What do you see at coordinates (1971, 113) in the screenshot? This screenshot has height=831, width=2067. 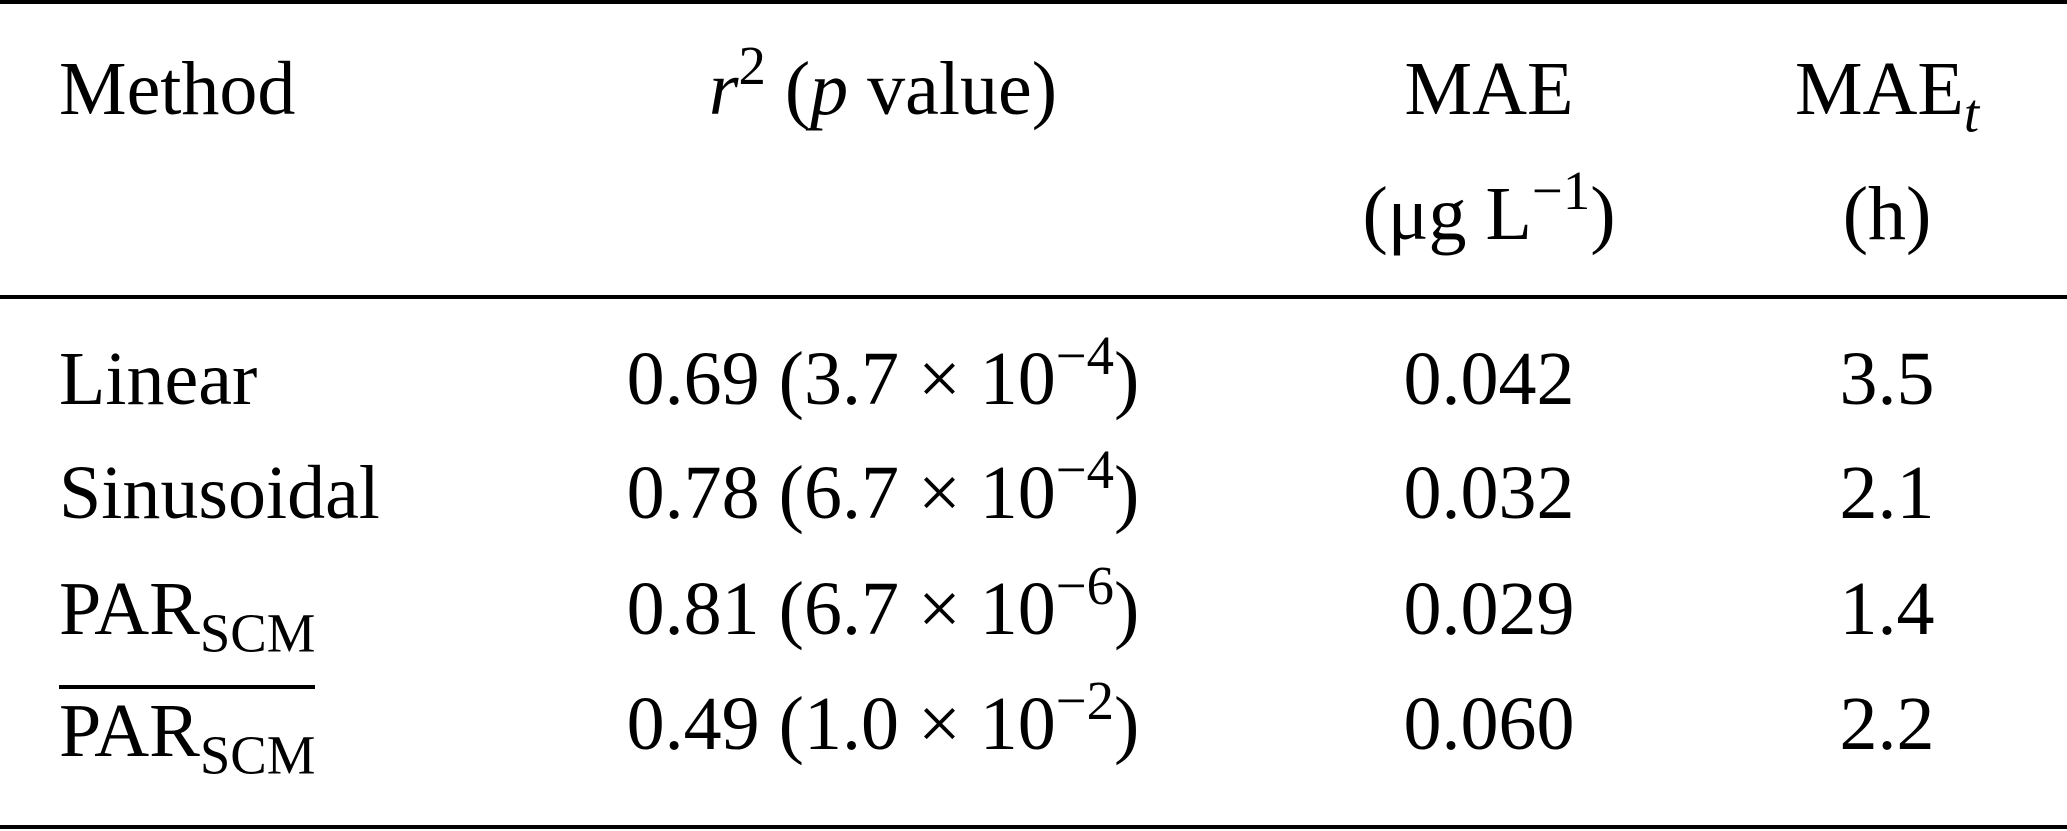 I see `text-segment: t` at bounding box center [1971, 113].